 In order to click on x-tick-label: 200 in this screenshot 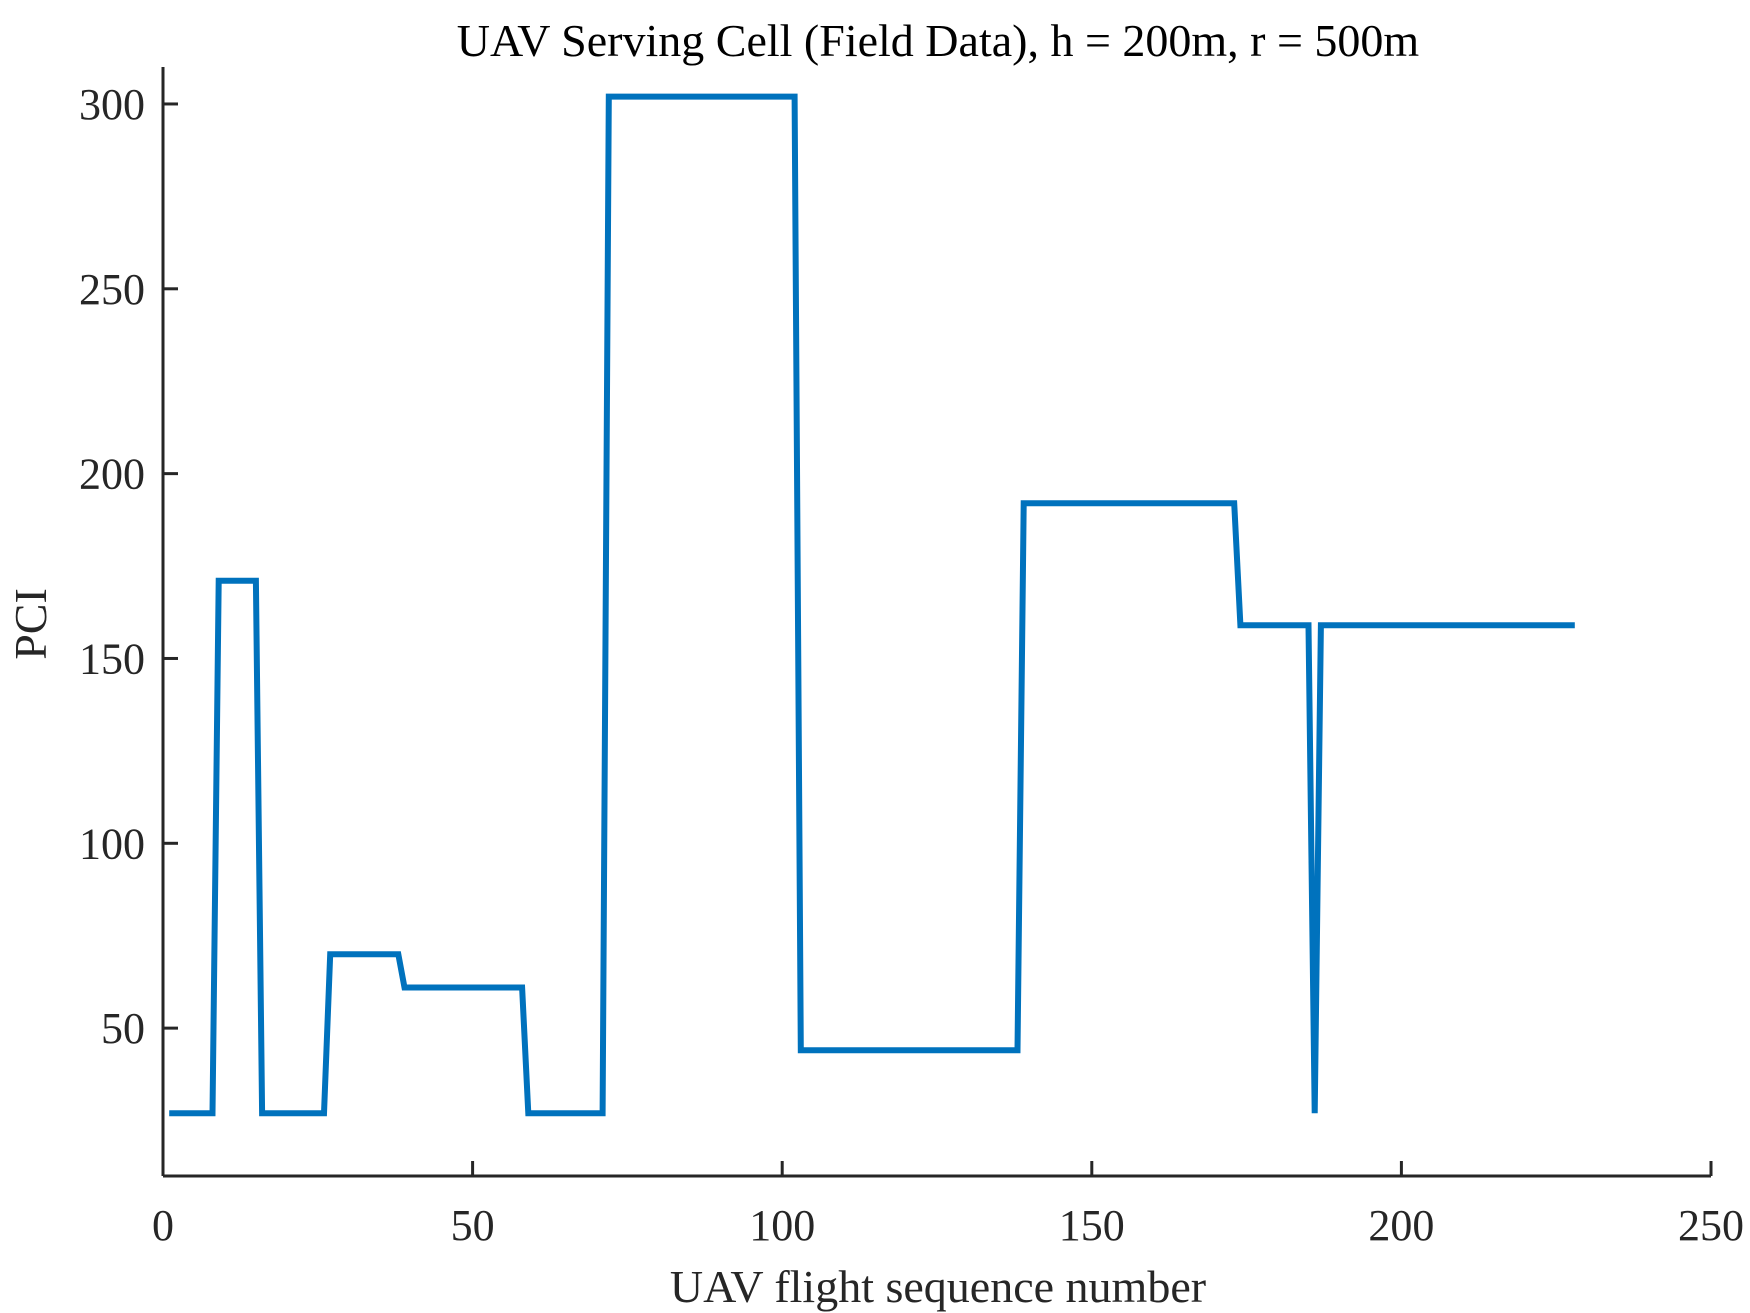, I will do `click(1401, 1225)`.